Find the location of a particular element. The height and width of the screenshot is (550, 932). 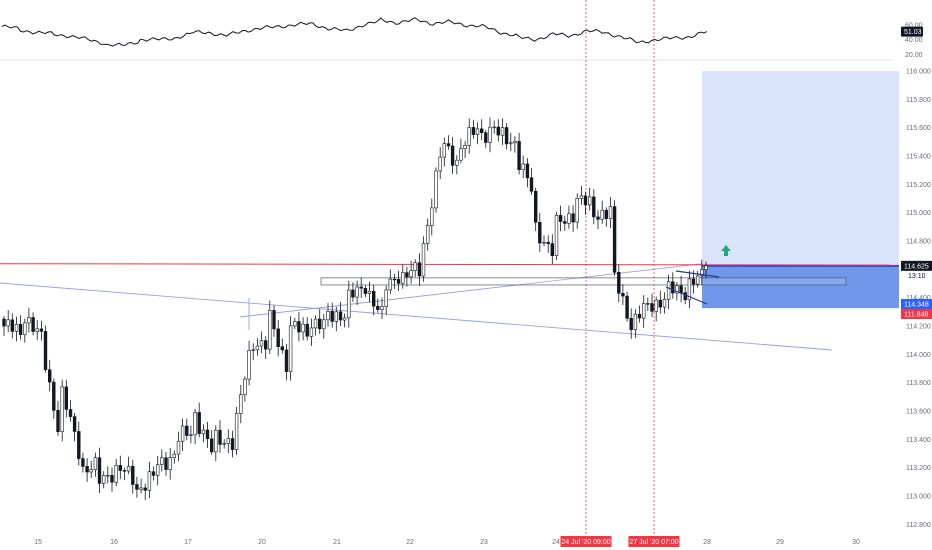

price-tick-label: 113.200 is located at coordinates (918, 468).